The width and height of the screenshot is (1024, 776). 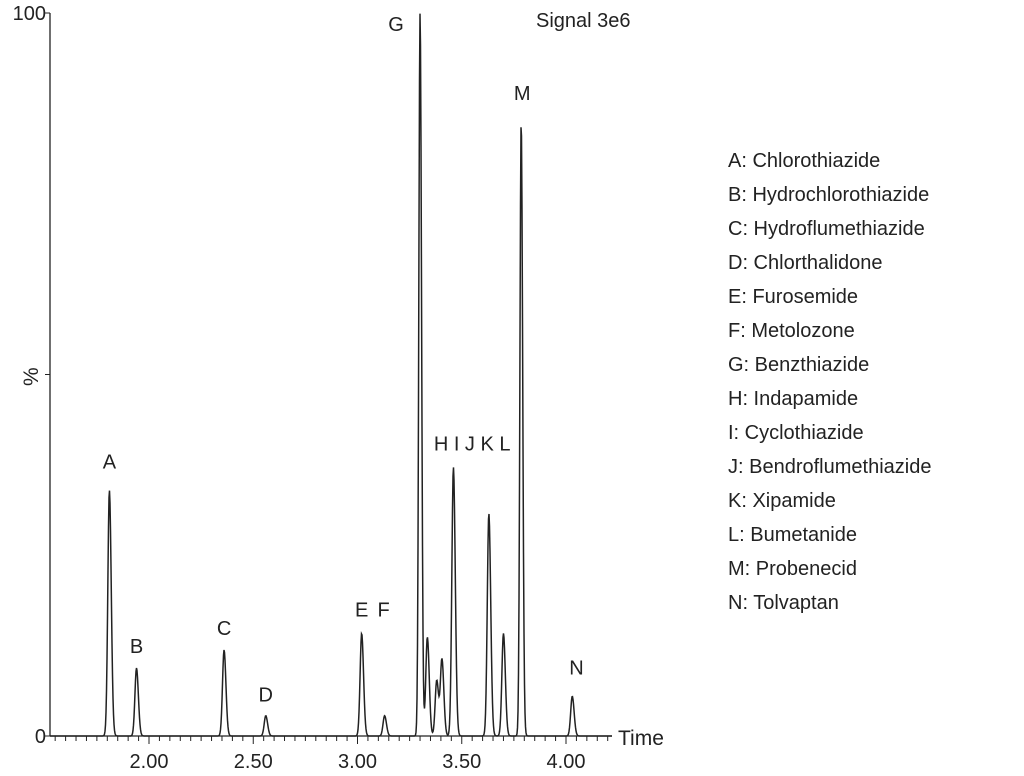 I want to click on y-axis-label: %, so click(x=31, y=376).